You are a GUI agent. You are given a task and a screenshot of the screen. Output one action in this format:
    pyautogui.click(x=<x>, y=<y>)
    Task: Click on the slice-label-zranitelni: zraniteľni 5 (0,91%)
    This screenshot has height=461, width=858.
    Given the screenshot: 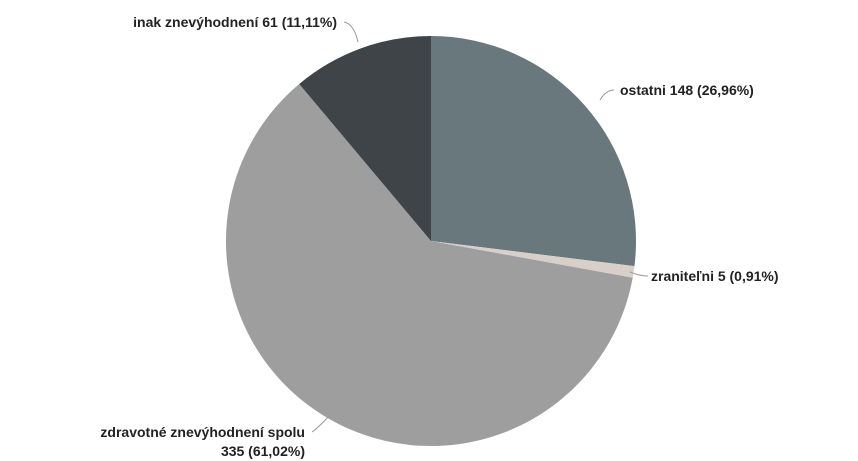 What is the action you would take?
    pyautogui.click(x=715, y=276)
    